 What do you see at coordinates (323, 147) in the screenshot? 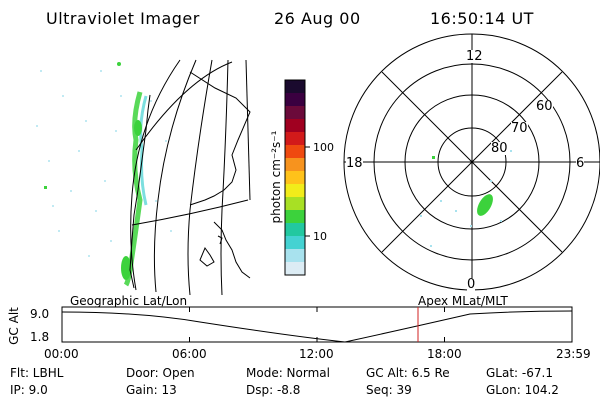
I see `colorbar-tick-label-100: 100` at bounding box center [323, 147].